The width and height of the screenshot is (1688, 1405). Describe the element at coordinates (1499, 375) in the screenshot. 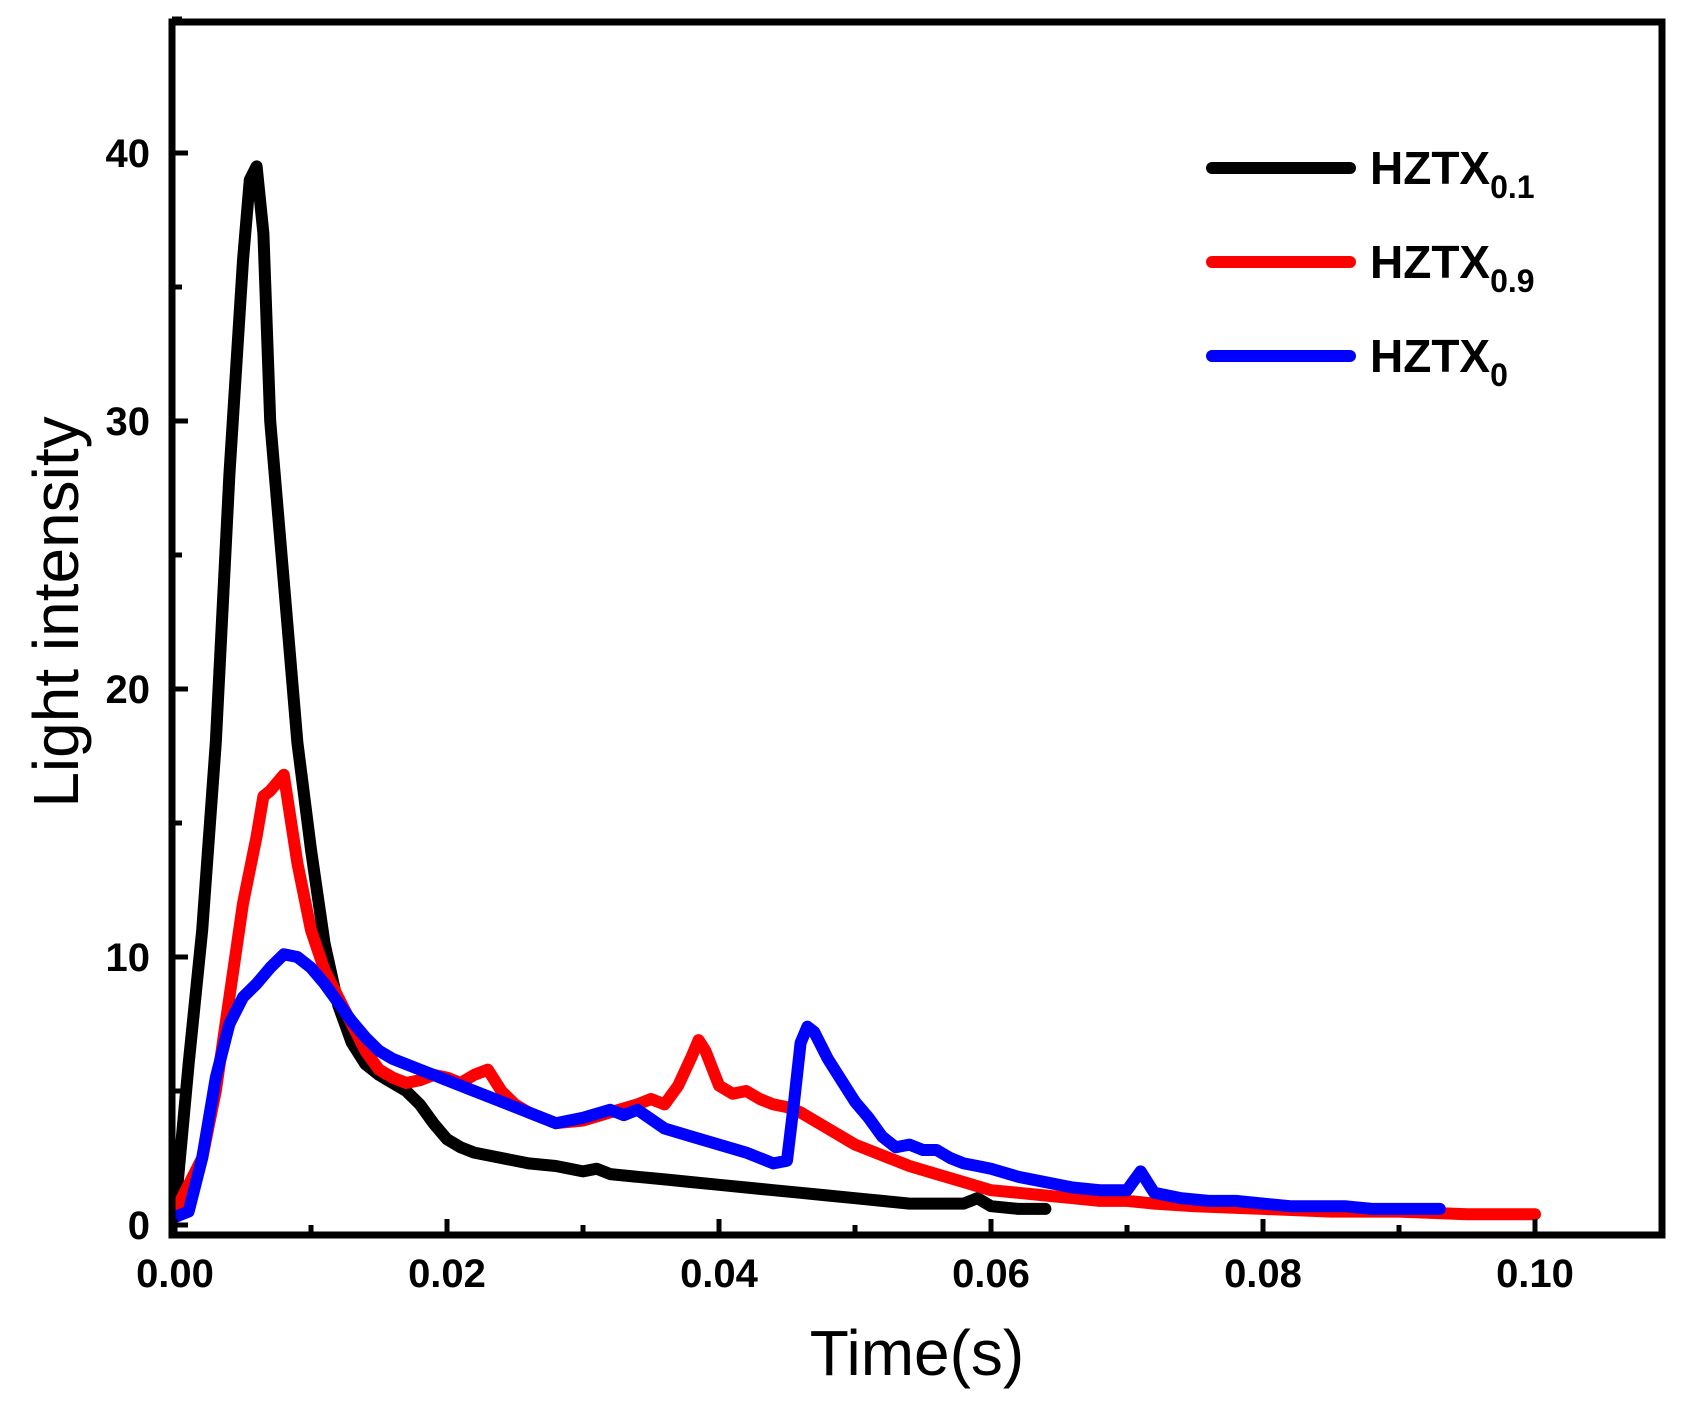

I see `legend-label-subscript: 0` at that location.